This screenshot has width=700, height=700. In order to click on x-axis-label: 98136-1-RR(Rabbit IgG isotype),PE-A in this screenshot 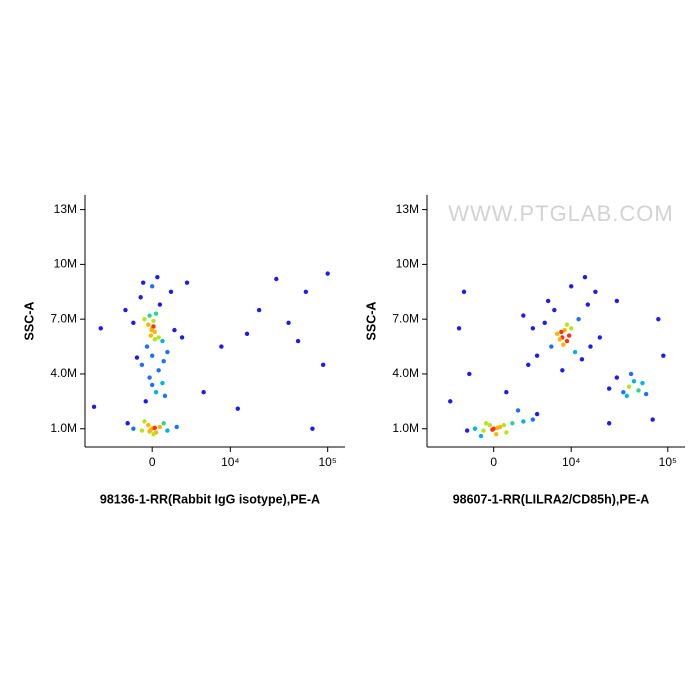, I will do `click(210, 499)`.